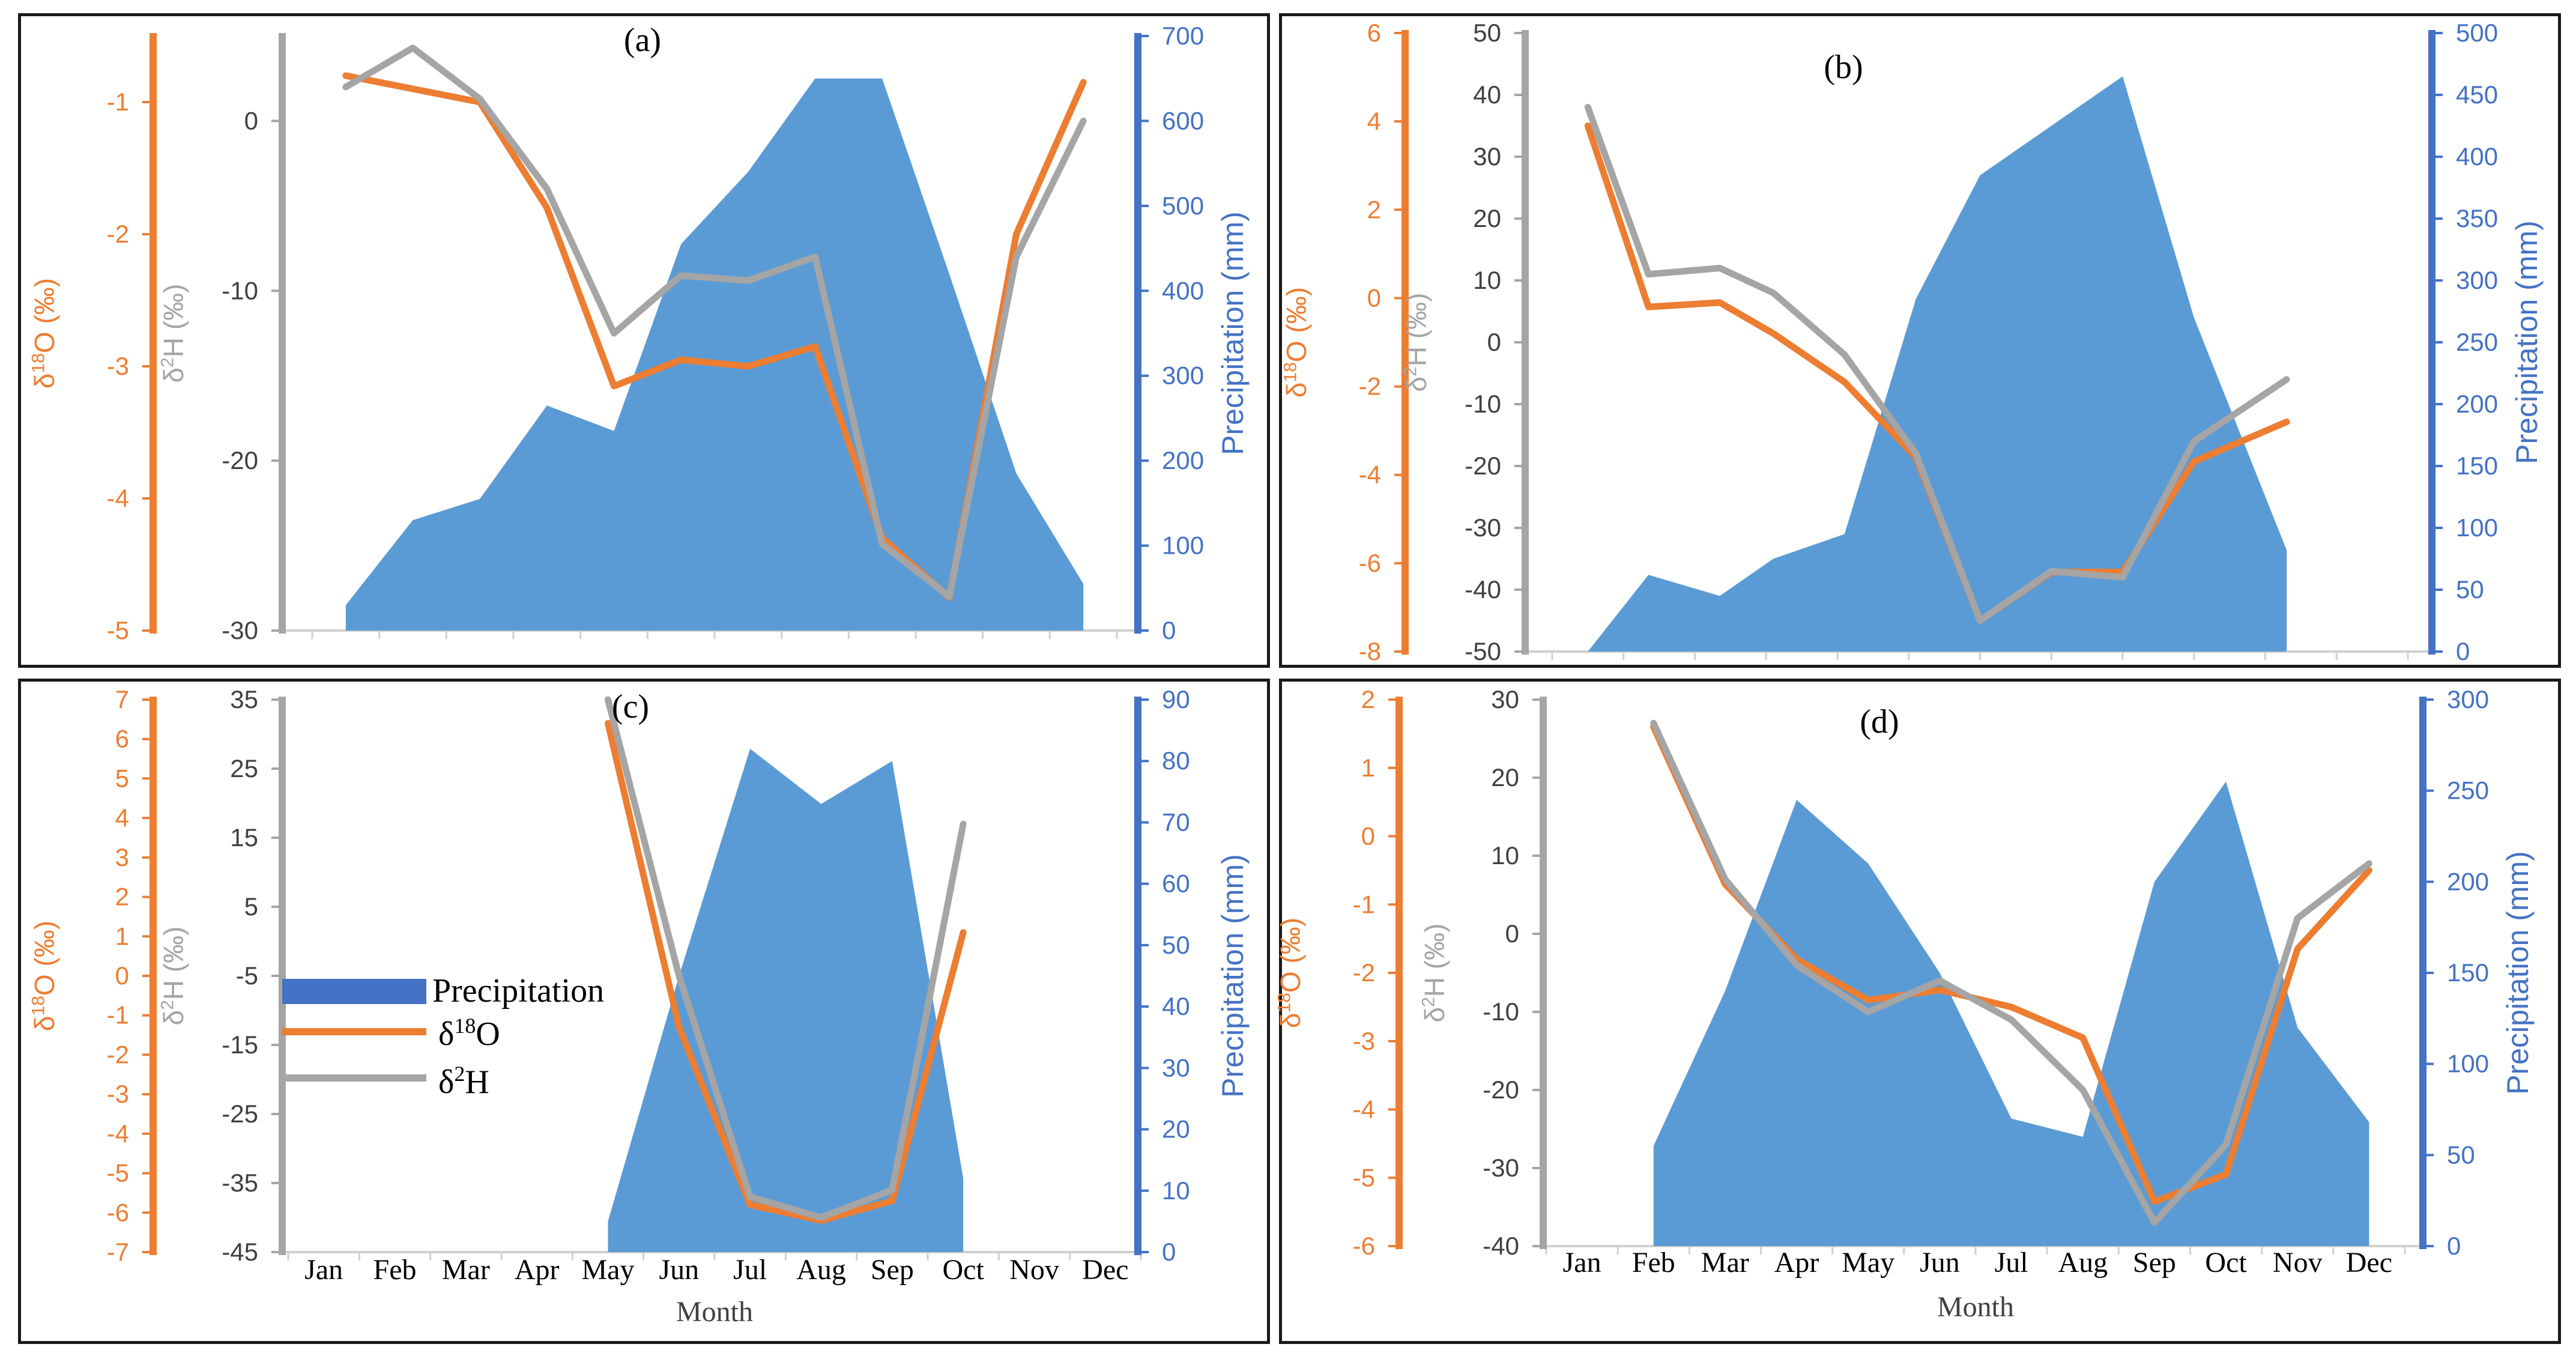 Image resolution: width=2576 pixels, height=1356 pixels. I want to click on o18-tick-label: 5, so click(122, 778).